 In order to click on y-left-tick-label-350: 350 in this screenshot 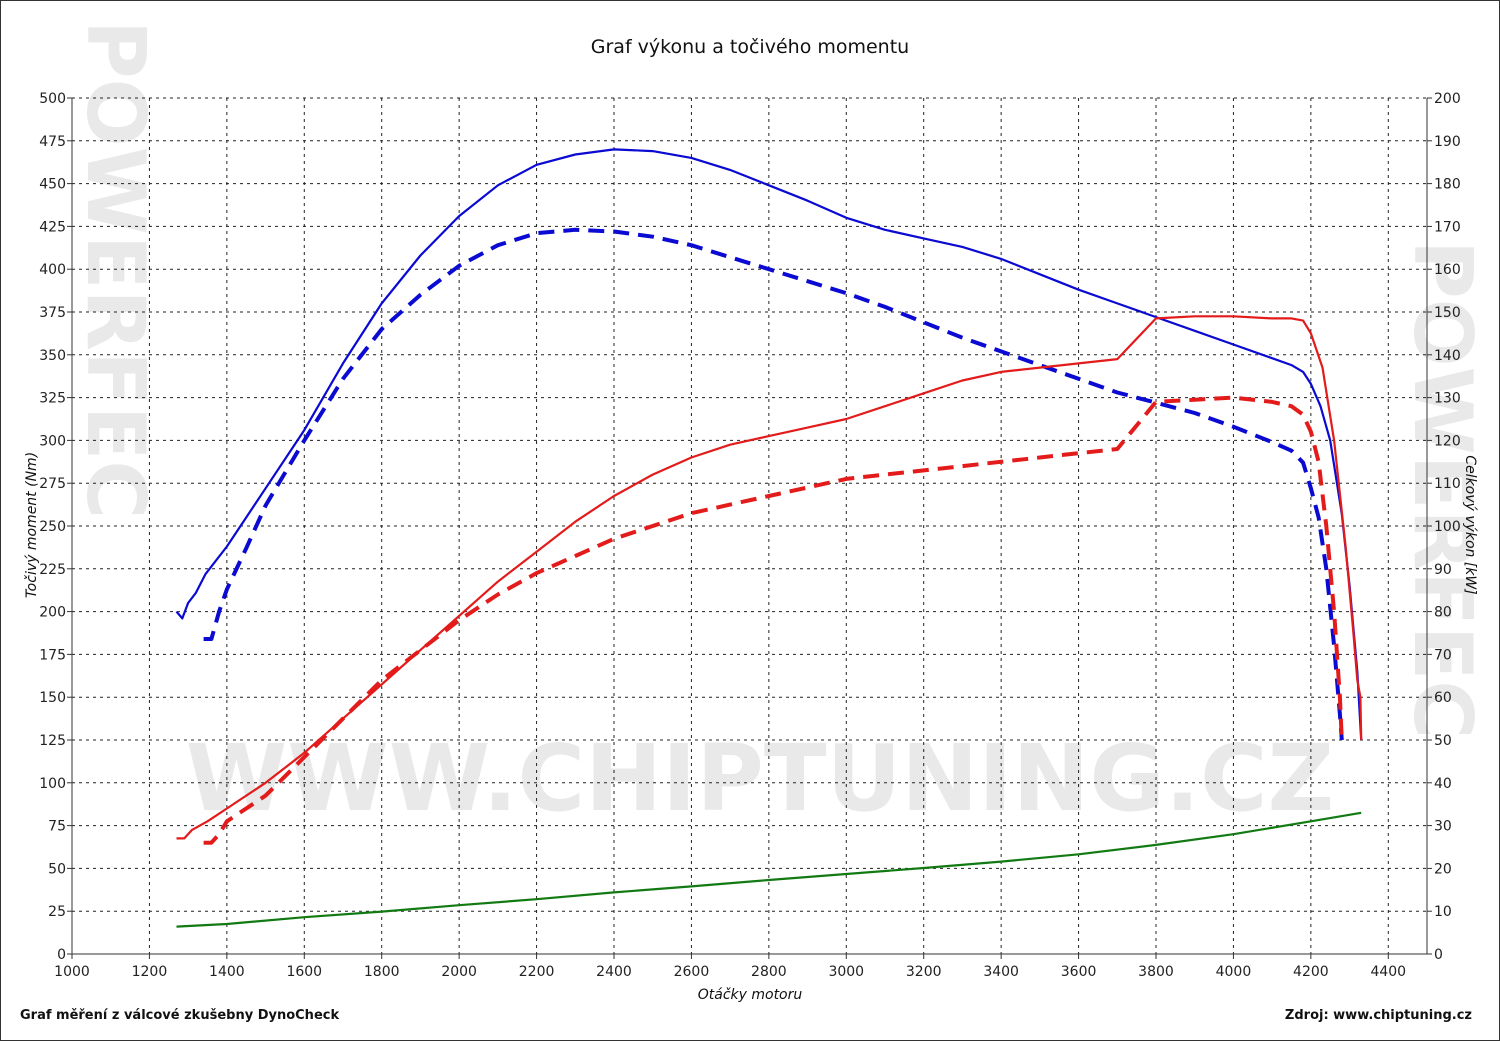, I will do `click(52, 356)`.